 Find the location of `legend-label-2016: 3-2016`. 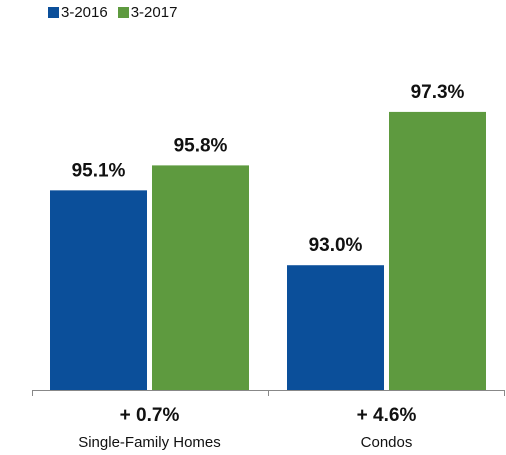

legend-label-2016: 3-2016 is located at coordinates (84, 12).